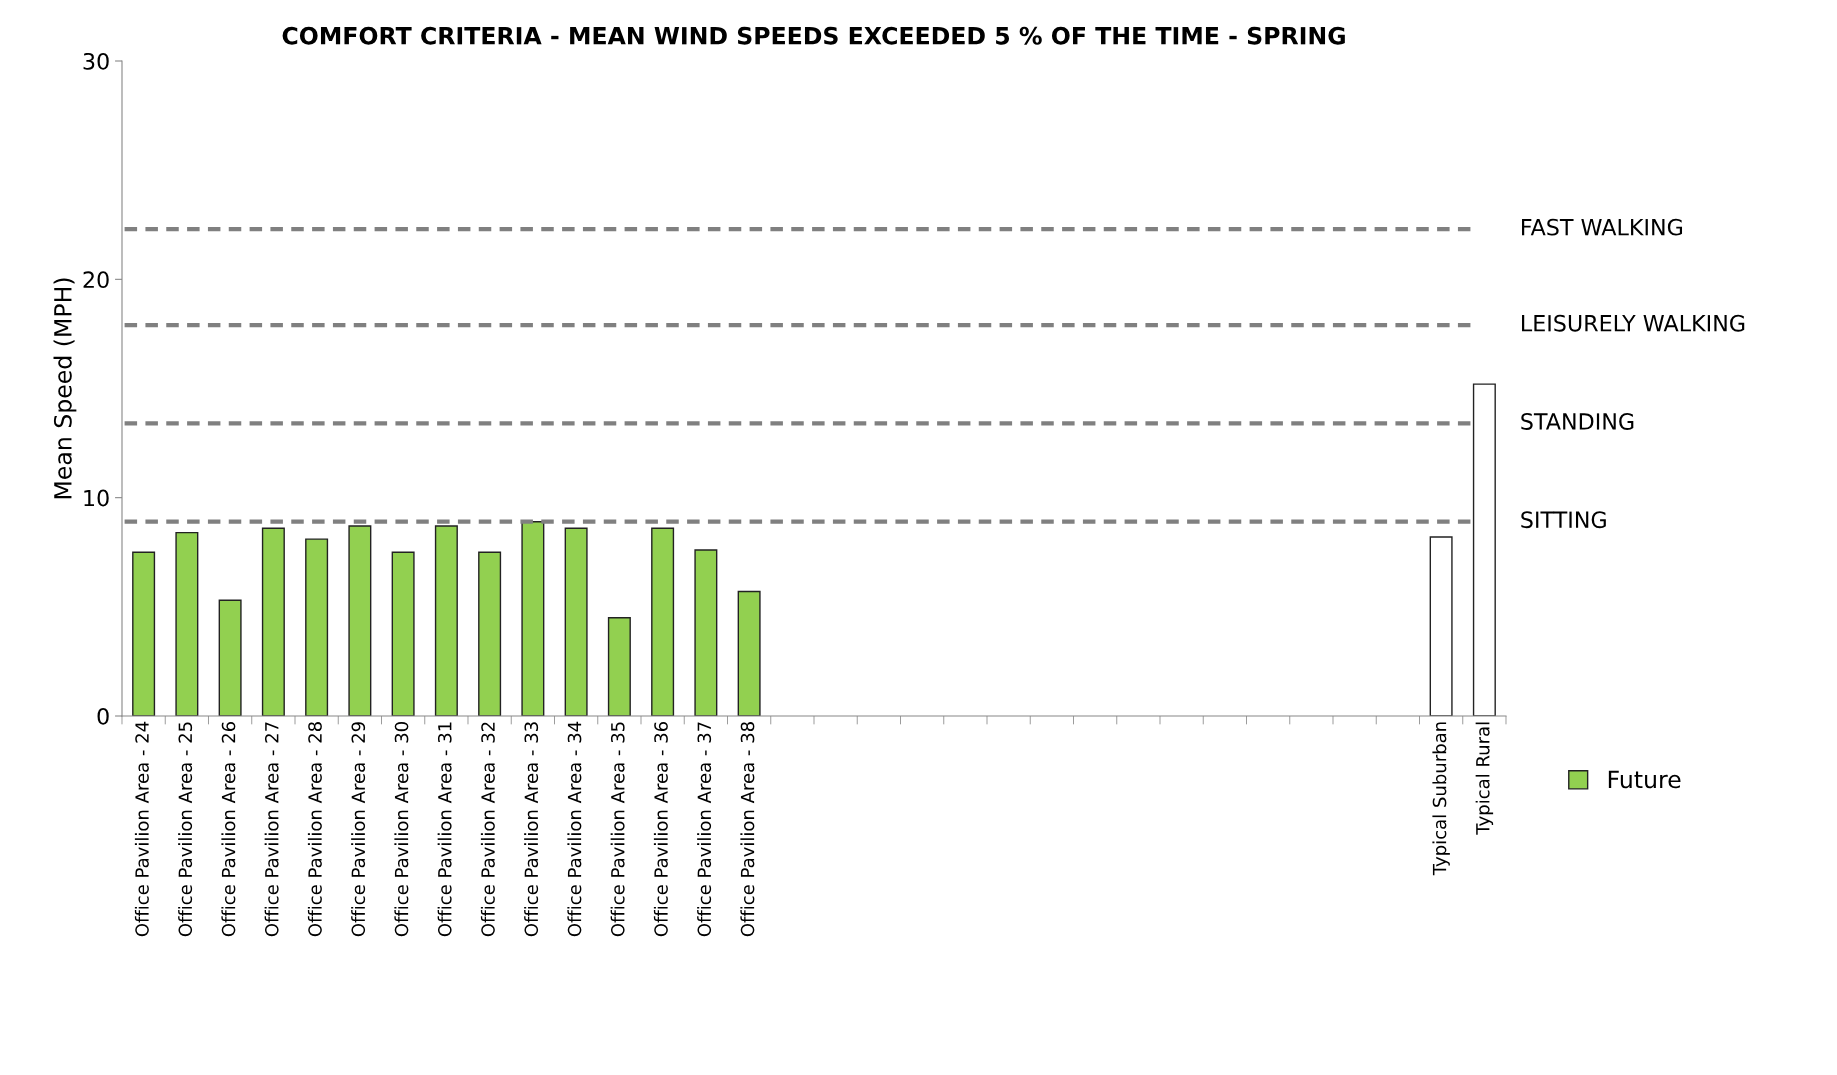 Image resolution: width=1837 pixels, height=1075 pixels. Describe the element at coordinates (617, 829) in the screenshot. I see `x-tick-label: Office Pavilion Area - 35` at that location.